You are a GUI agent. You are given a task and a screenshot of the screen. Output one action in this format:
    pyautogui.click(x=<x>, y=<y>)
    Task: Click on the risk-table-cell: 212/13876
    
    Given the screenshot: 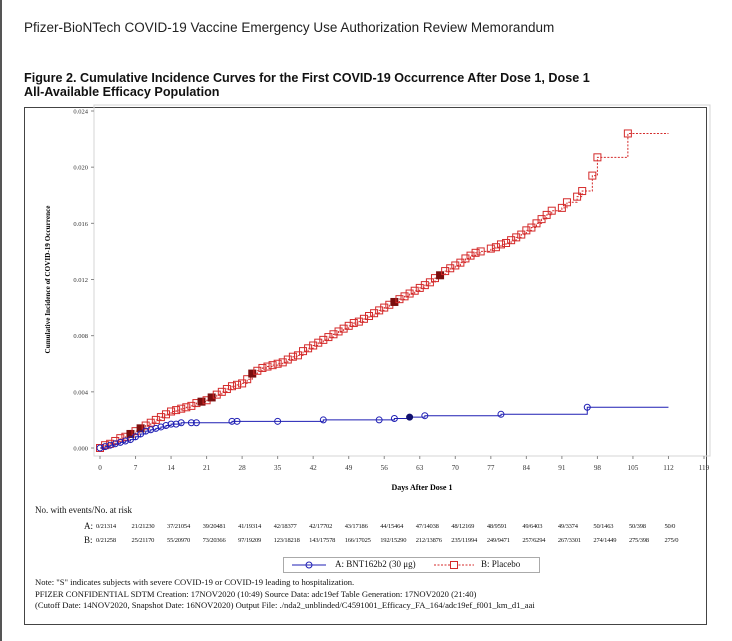 What is the action you would take?
    pyautogui.click(x=428, y=540)
    